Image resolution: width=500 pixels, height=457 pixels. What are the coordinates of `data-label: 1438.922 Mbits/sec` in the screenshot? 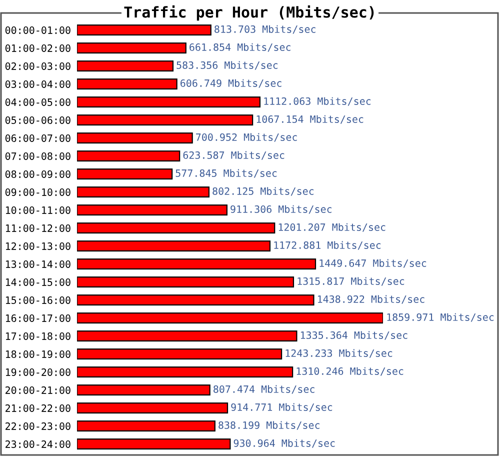 It's located at (371, 299).